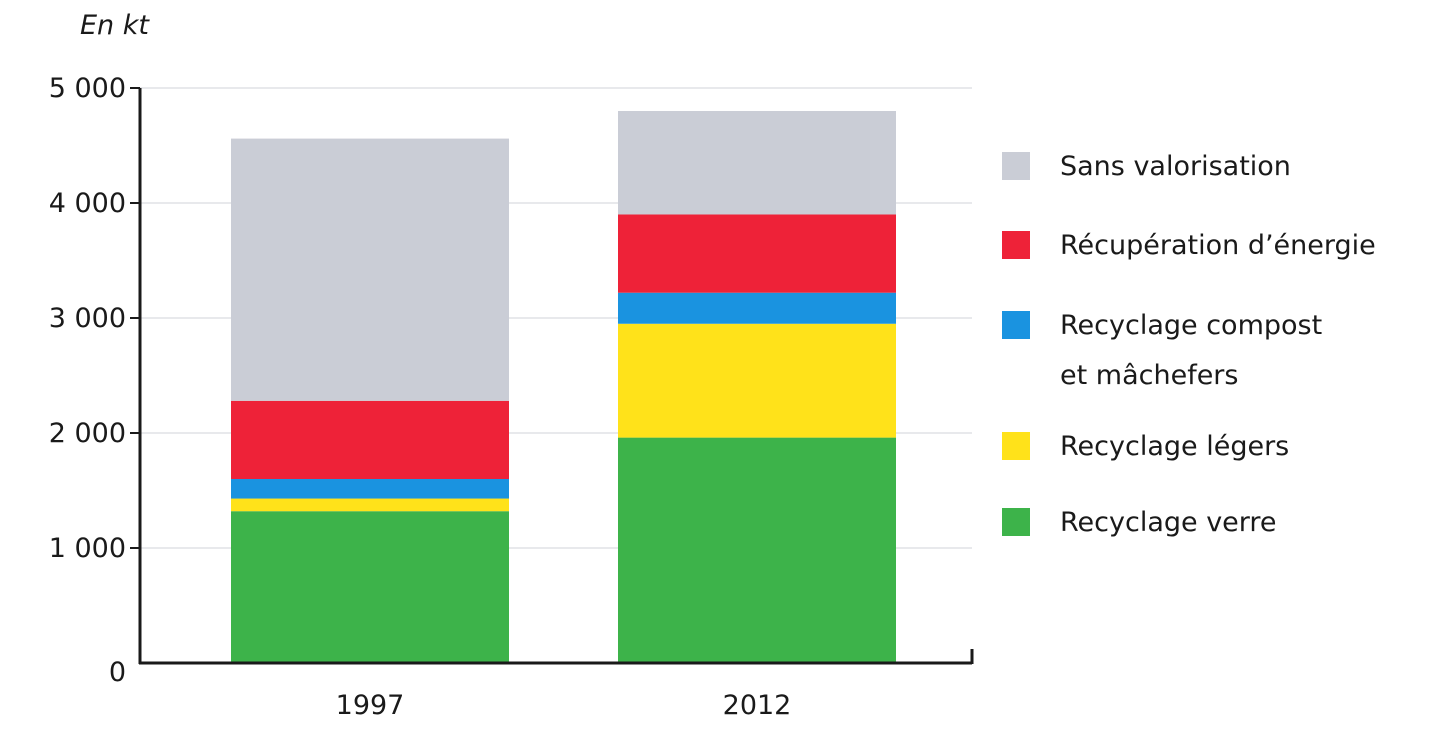 The height and width of the screenshot is (745, 1432). I want to click on bar-stack-1997, so click(370, 400).